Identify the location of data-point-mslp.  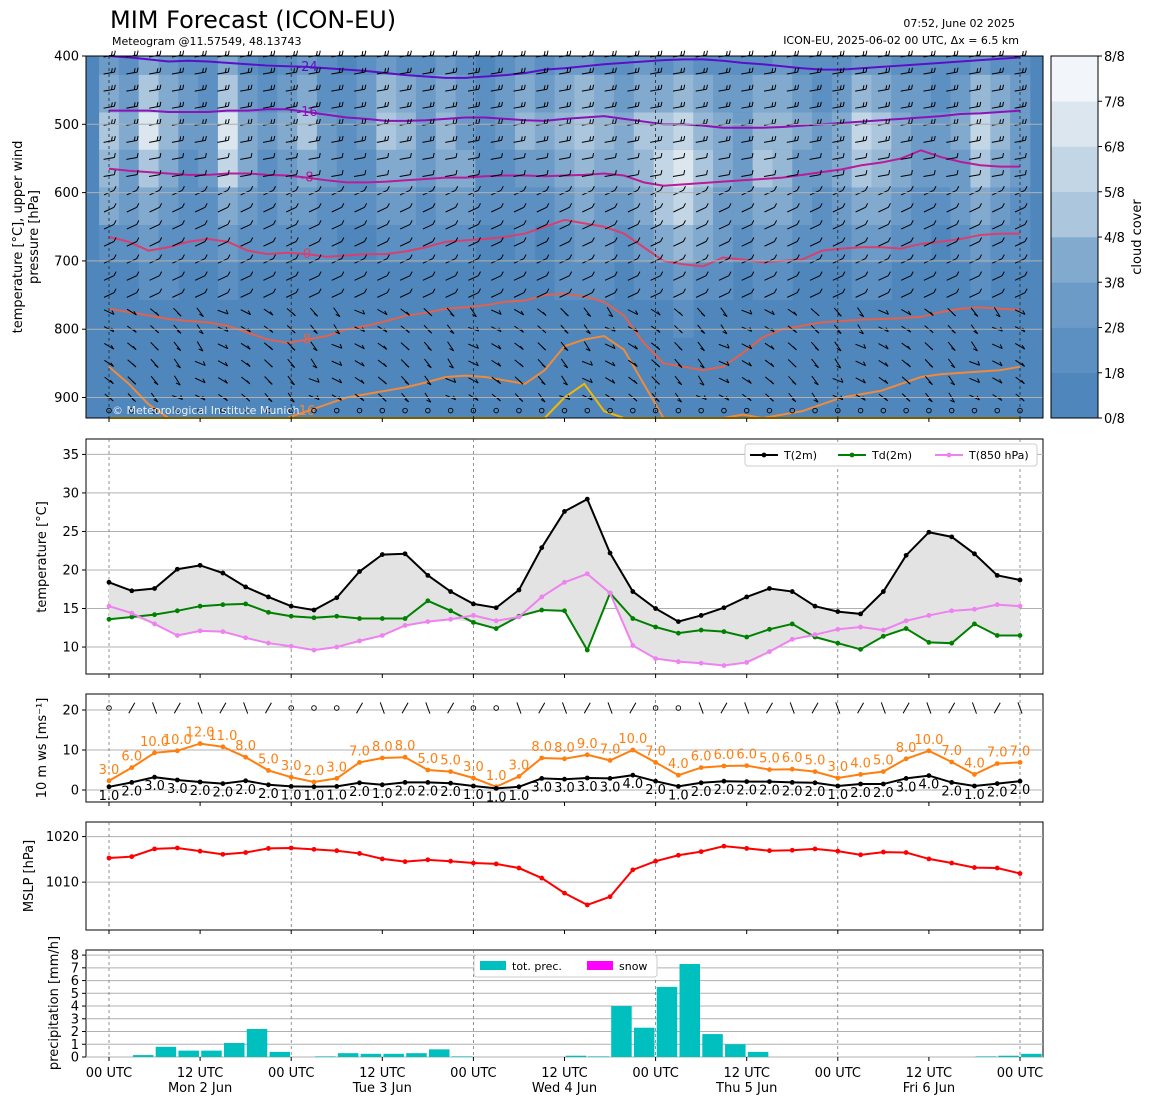
(337, 851).